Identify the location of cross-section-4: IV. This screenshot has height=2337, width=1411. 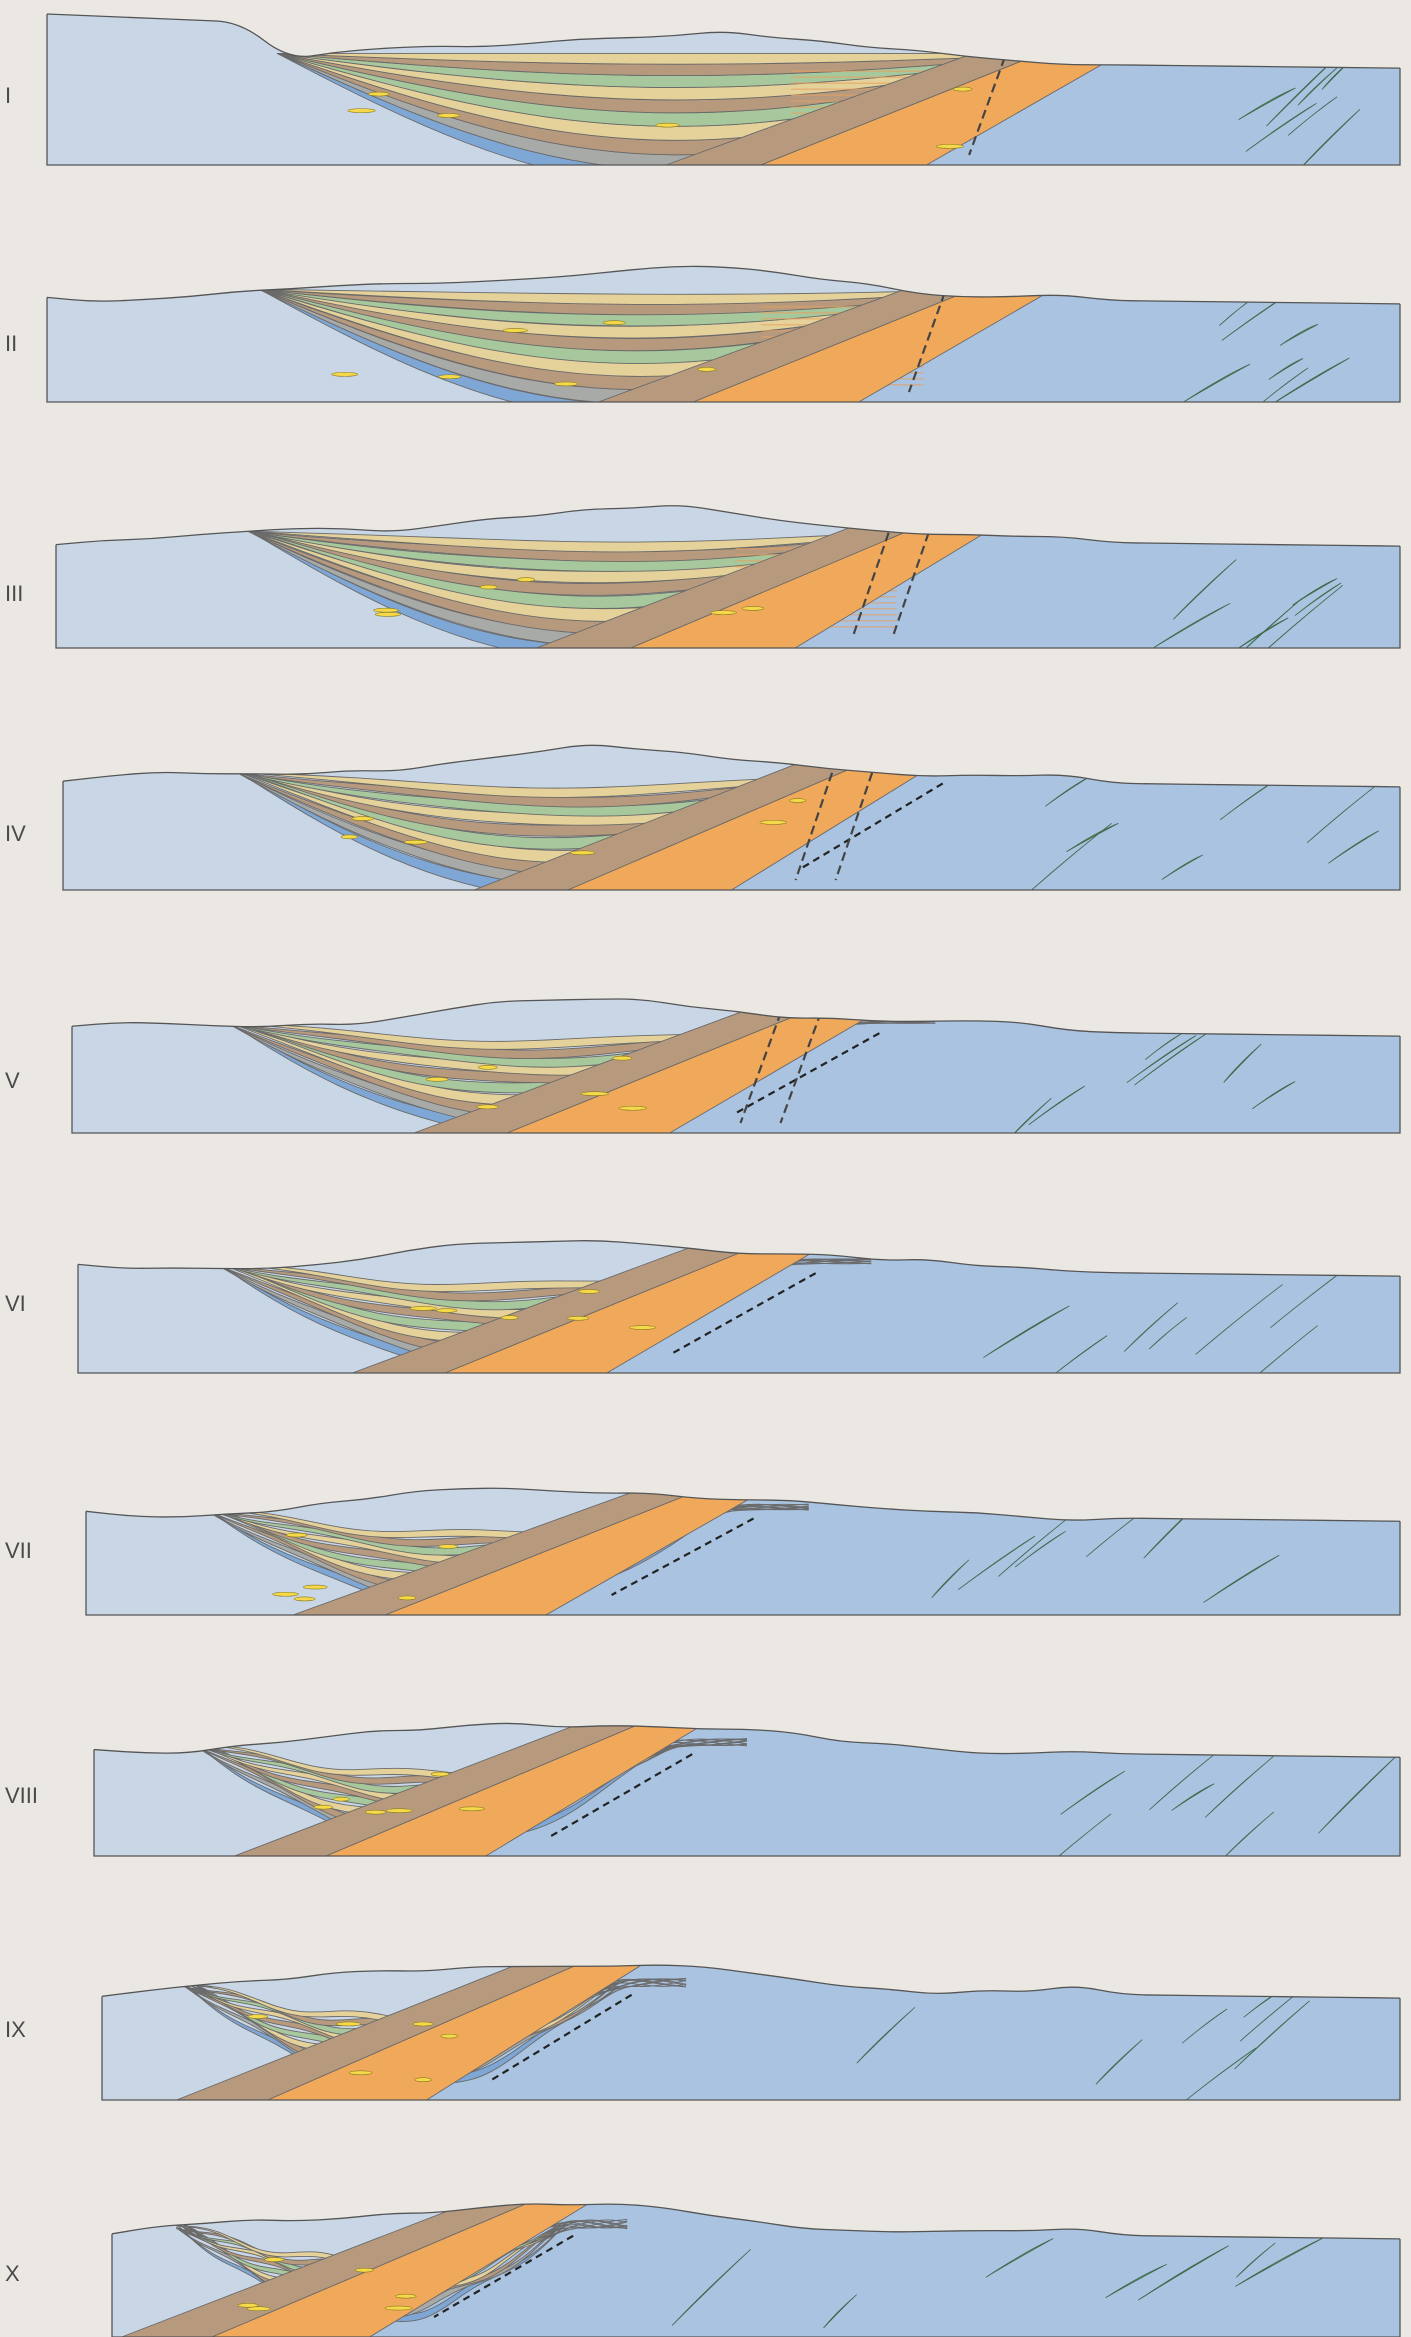
(703, 817).